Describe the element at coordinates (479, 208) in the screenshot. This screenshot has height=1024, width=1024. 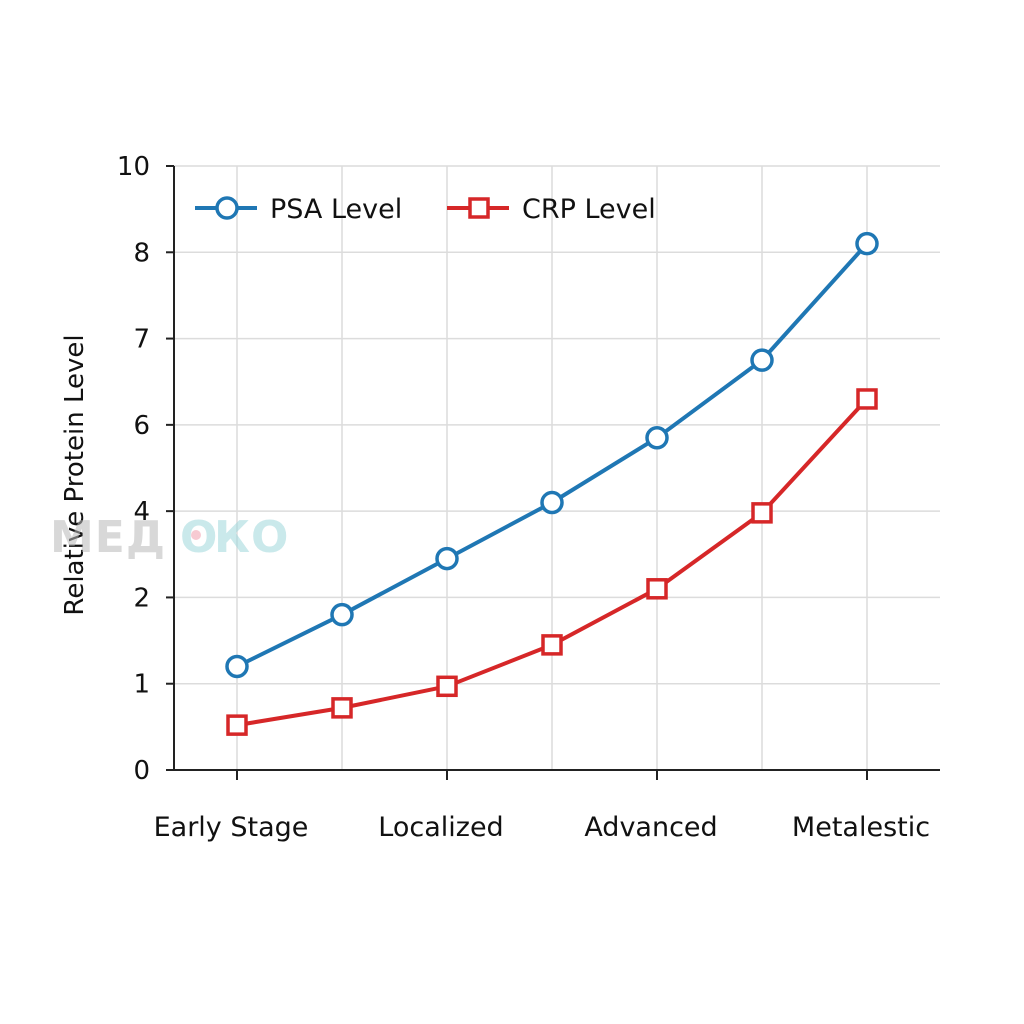
I see `legend-marker-square-icon` at that location.